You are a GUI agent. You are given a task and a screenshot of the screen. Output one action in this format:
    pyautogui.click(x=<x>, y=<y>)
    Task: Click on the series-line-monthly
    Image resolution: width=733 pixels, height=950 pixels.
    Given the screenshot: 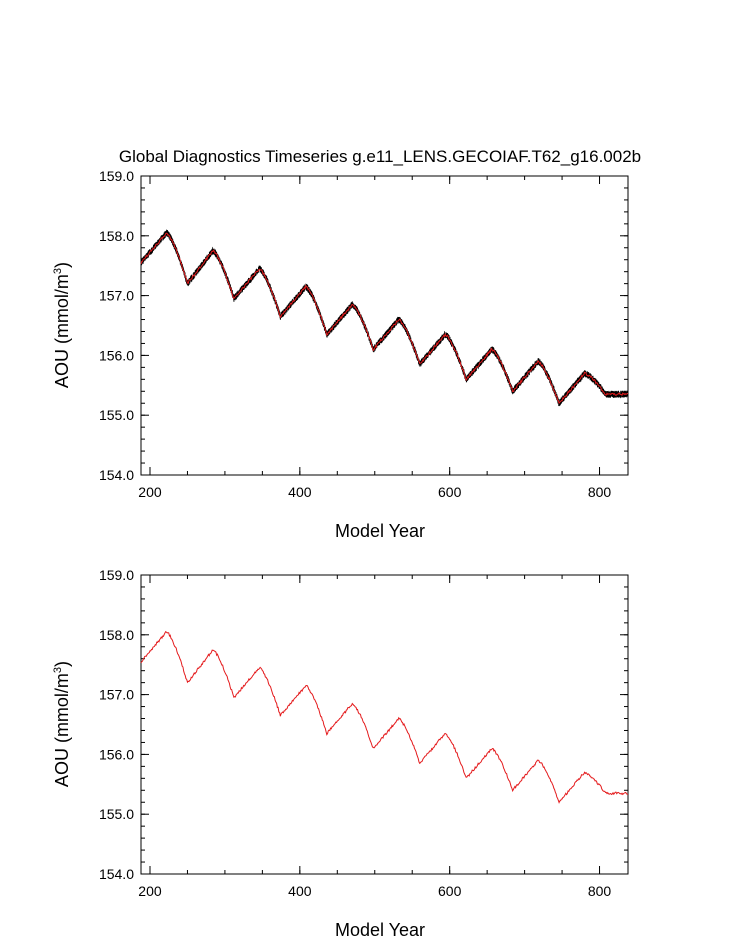 What is the action you would take?
    pyautogui.click(x=384, y=318)
    